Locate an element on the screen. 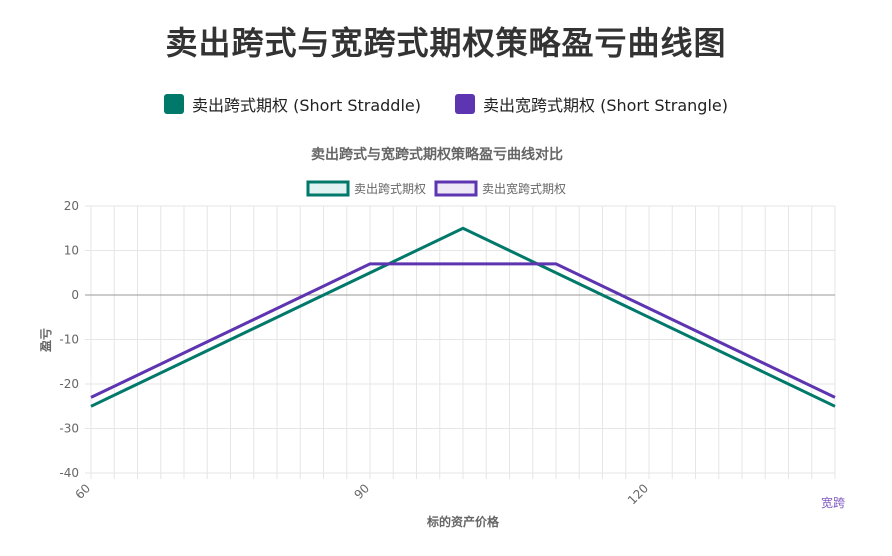 The height and width of the screenshot is (556, 892). y-tick-label: -40 is located at coordinates (69, 473).